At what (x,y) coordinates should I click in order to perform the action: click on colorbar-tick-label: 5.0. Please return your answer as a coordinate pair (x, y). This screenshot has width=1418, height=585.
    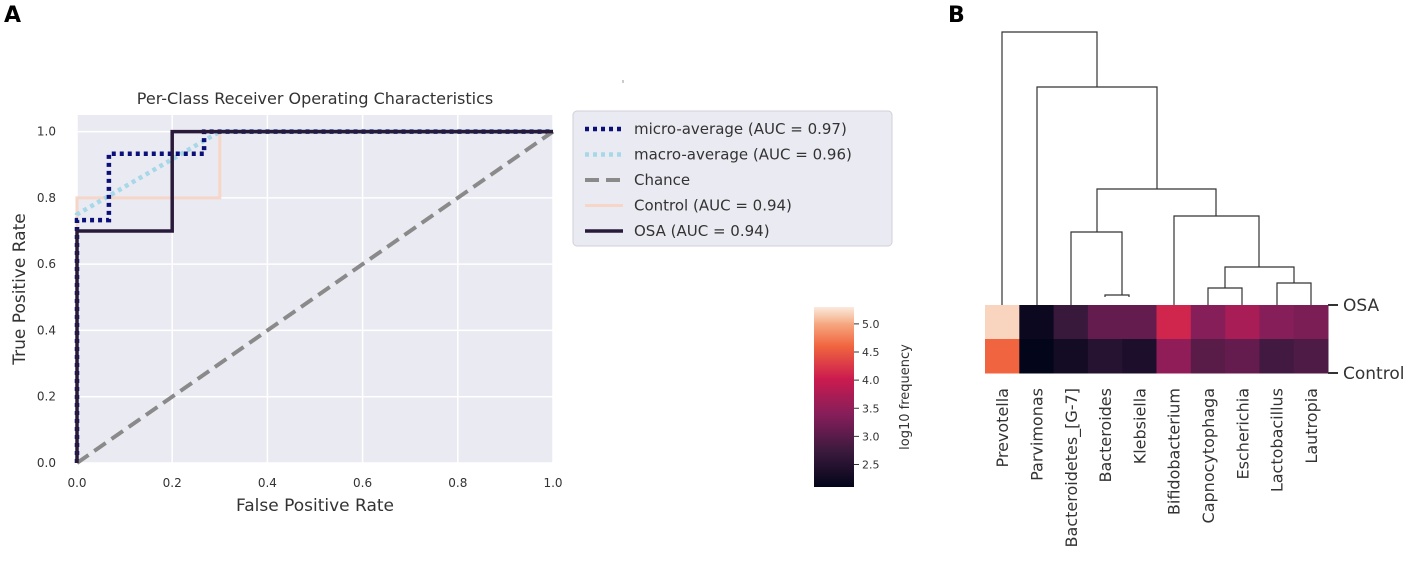
    Looking at the image, I should click on (871, 324).